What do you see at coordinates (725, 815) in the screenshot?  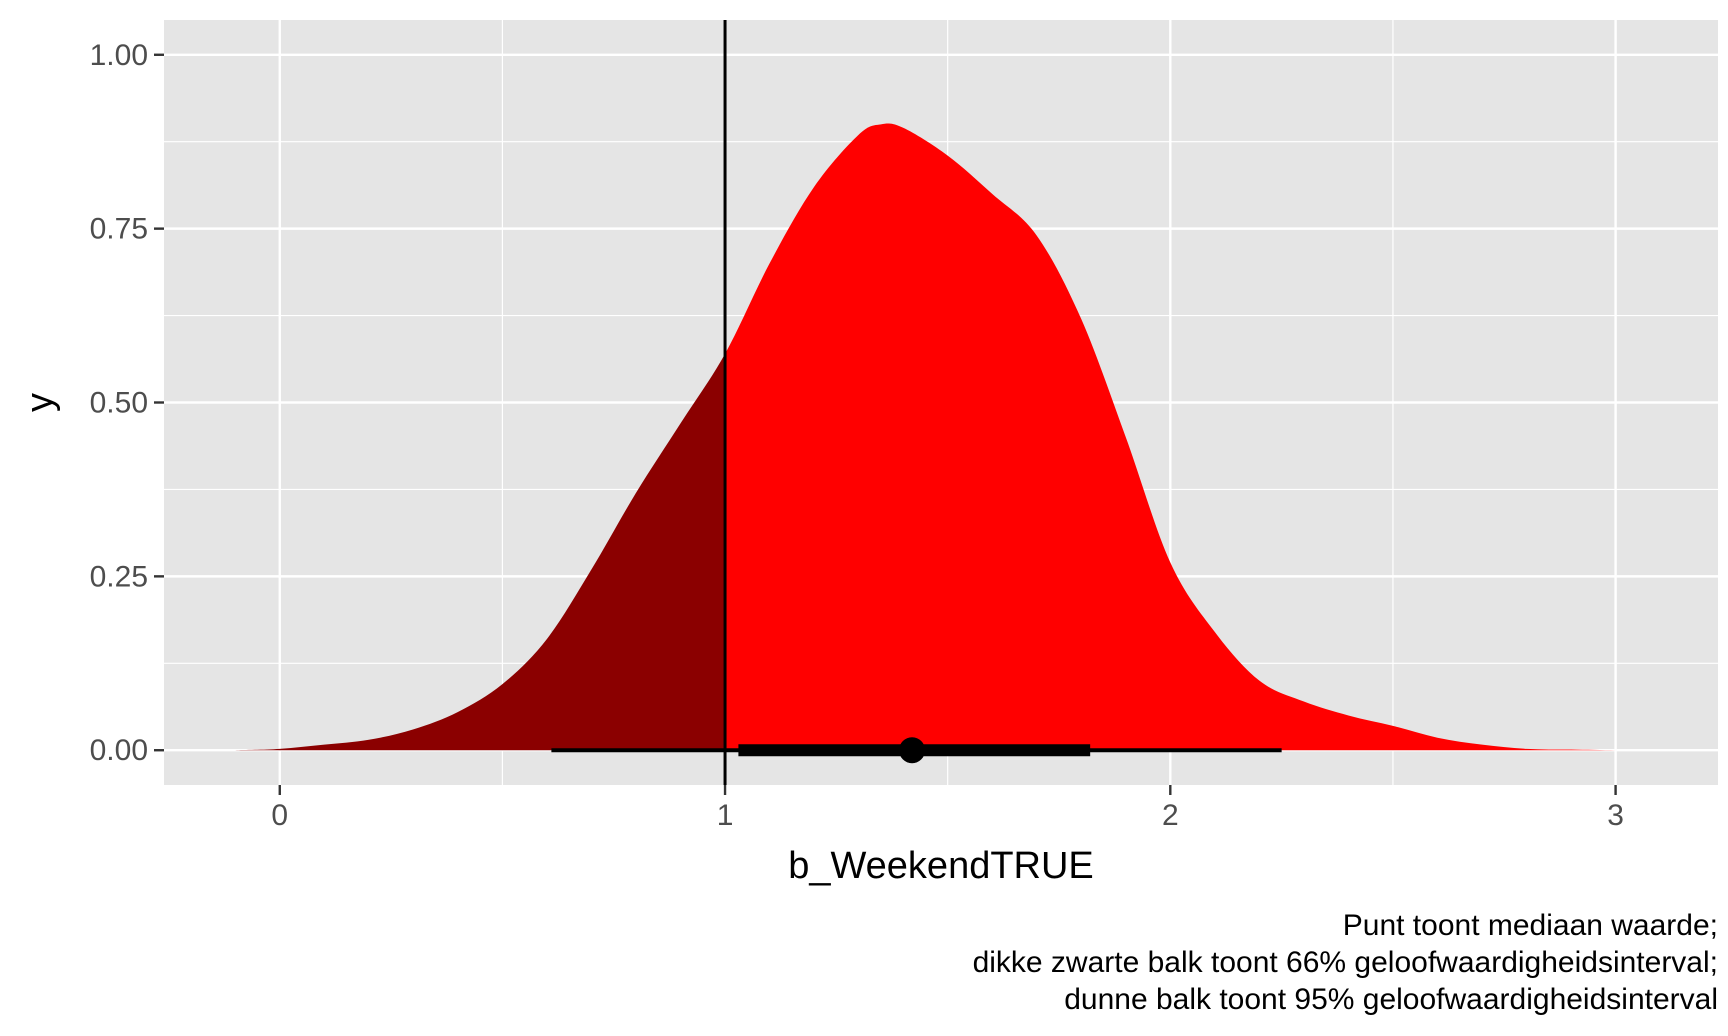 I see `x-tick-label: 1` at bounding box center [725, 815].